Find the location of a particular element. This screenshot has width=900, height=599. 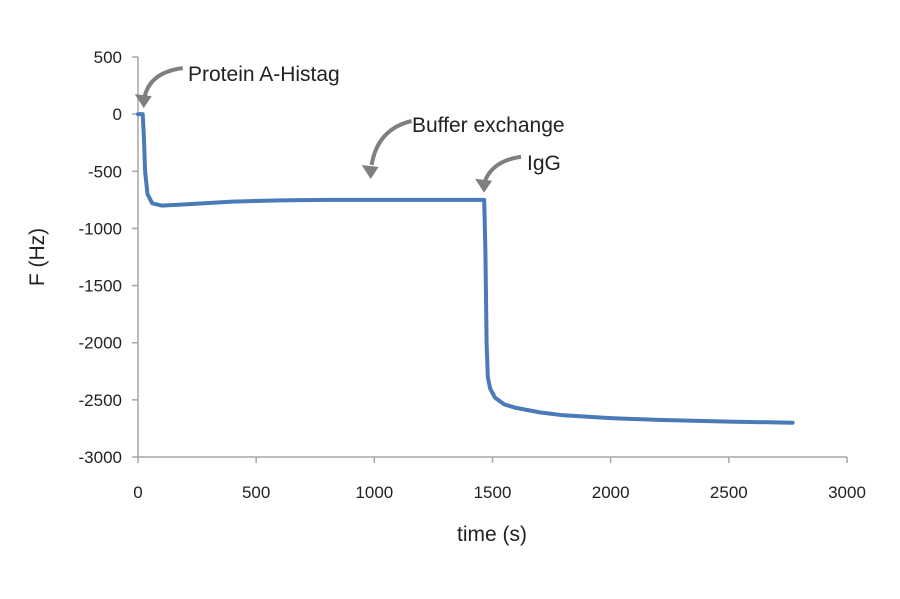

x-tick-label: 2500 is located at coordinates (729, 492).